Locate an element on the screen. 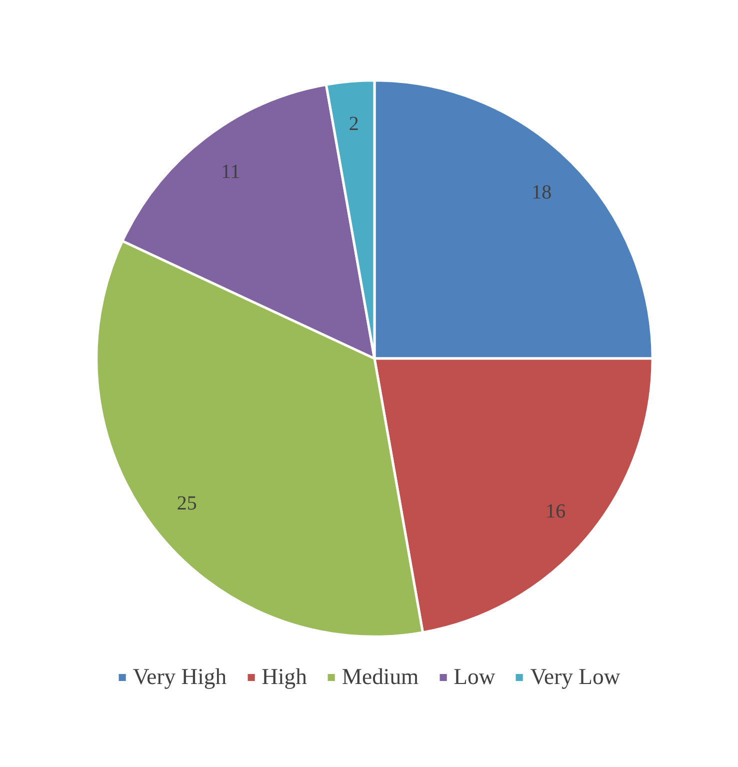 Image resolution: width=738 pixels, height=767 pixels. legend-label: Very High is located at coordinates (179, 677).